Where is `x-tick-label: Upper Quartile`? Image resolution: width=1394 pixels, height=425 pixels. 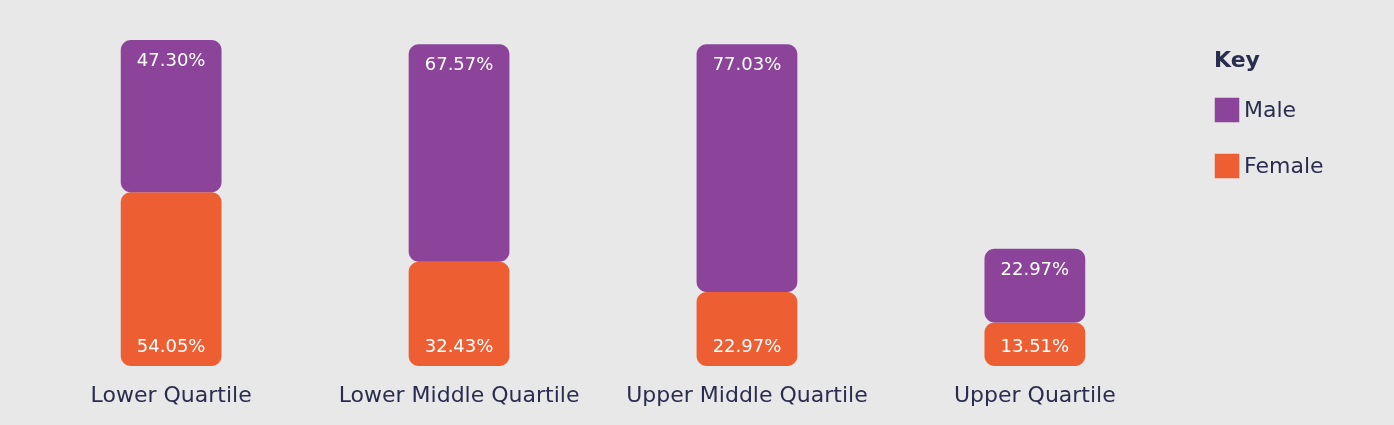 x-tick-label: Upper Quartile is located at coordinates (1034, 394).